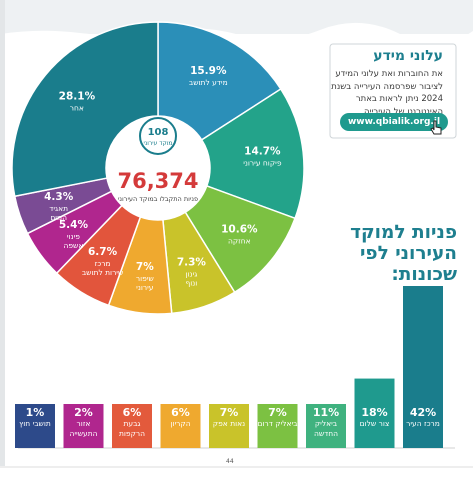  Describe the element at coordinates (145, 287) in the screenshot. I see `donut-slice-label: עירוני` at that location.